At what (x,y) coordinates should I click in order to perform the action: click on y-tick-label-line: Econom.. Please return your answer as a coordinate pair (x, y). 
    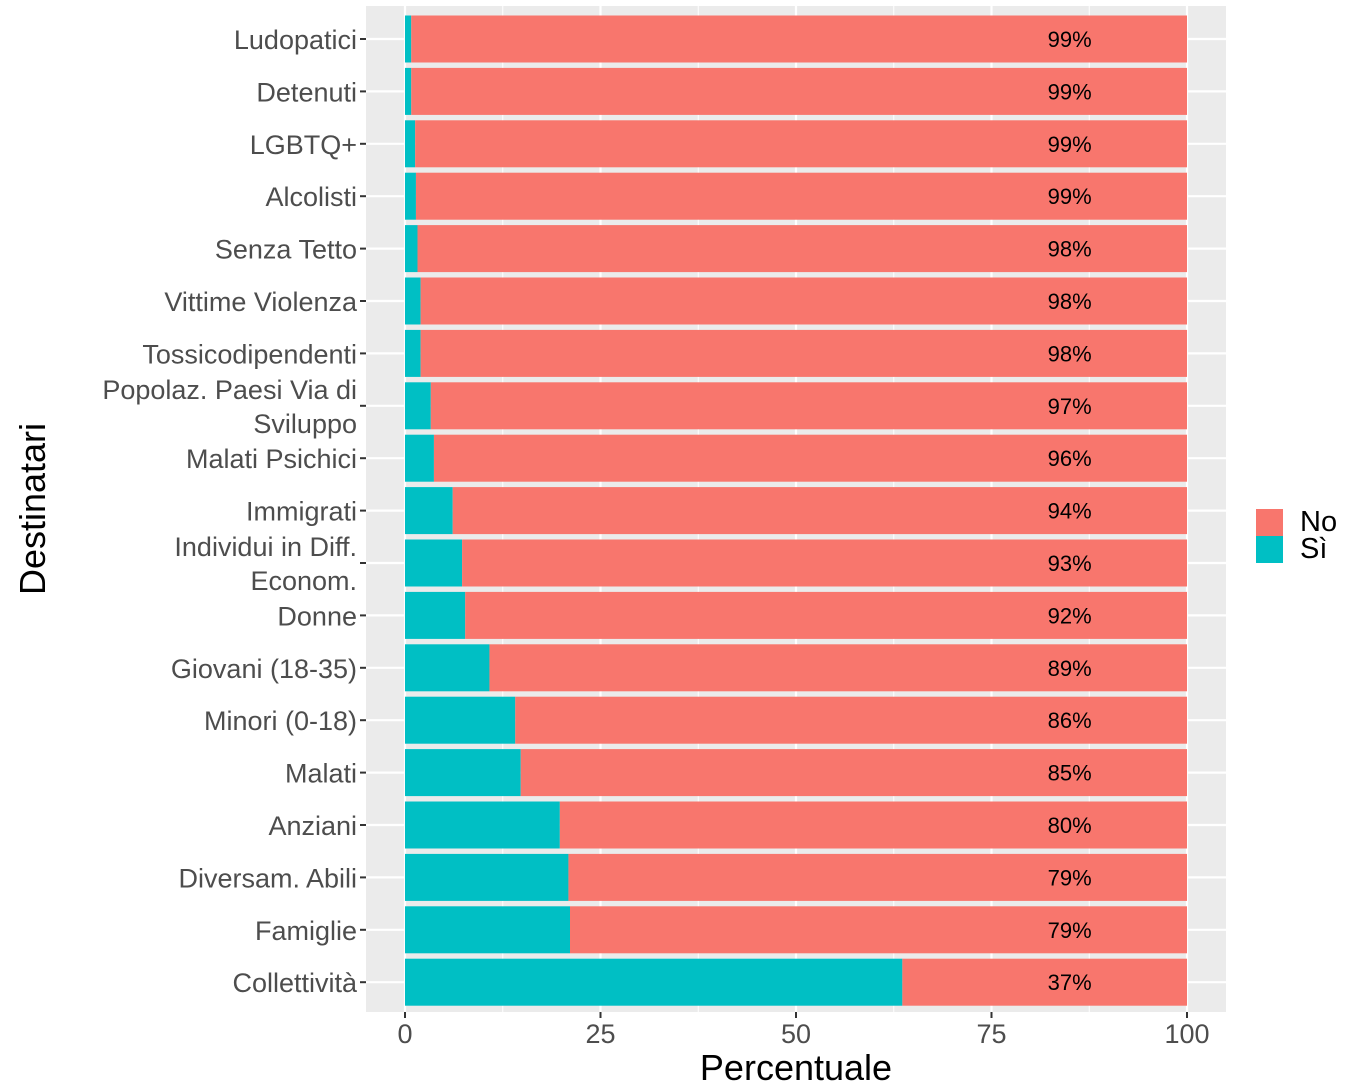
    Looking at the image, I should click on (303, 581).